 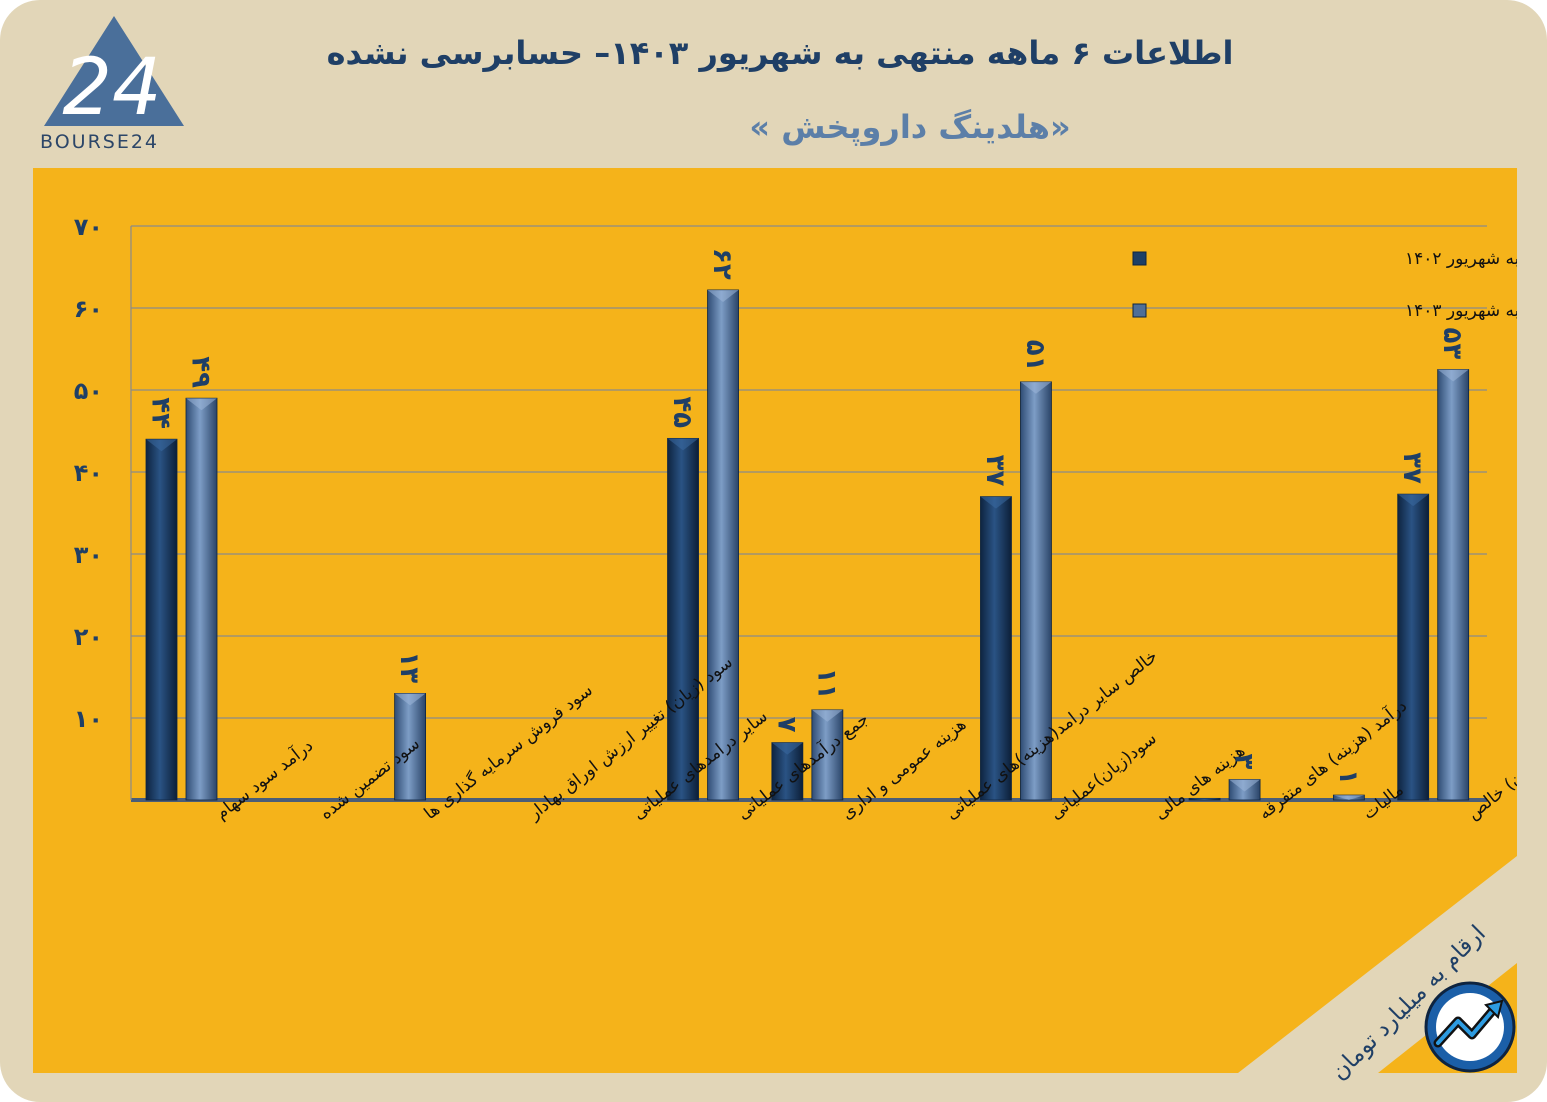 I want to click on data-label: ۵۱, so click(x=1035, y=356).